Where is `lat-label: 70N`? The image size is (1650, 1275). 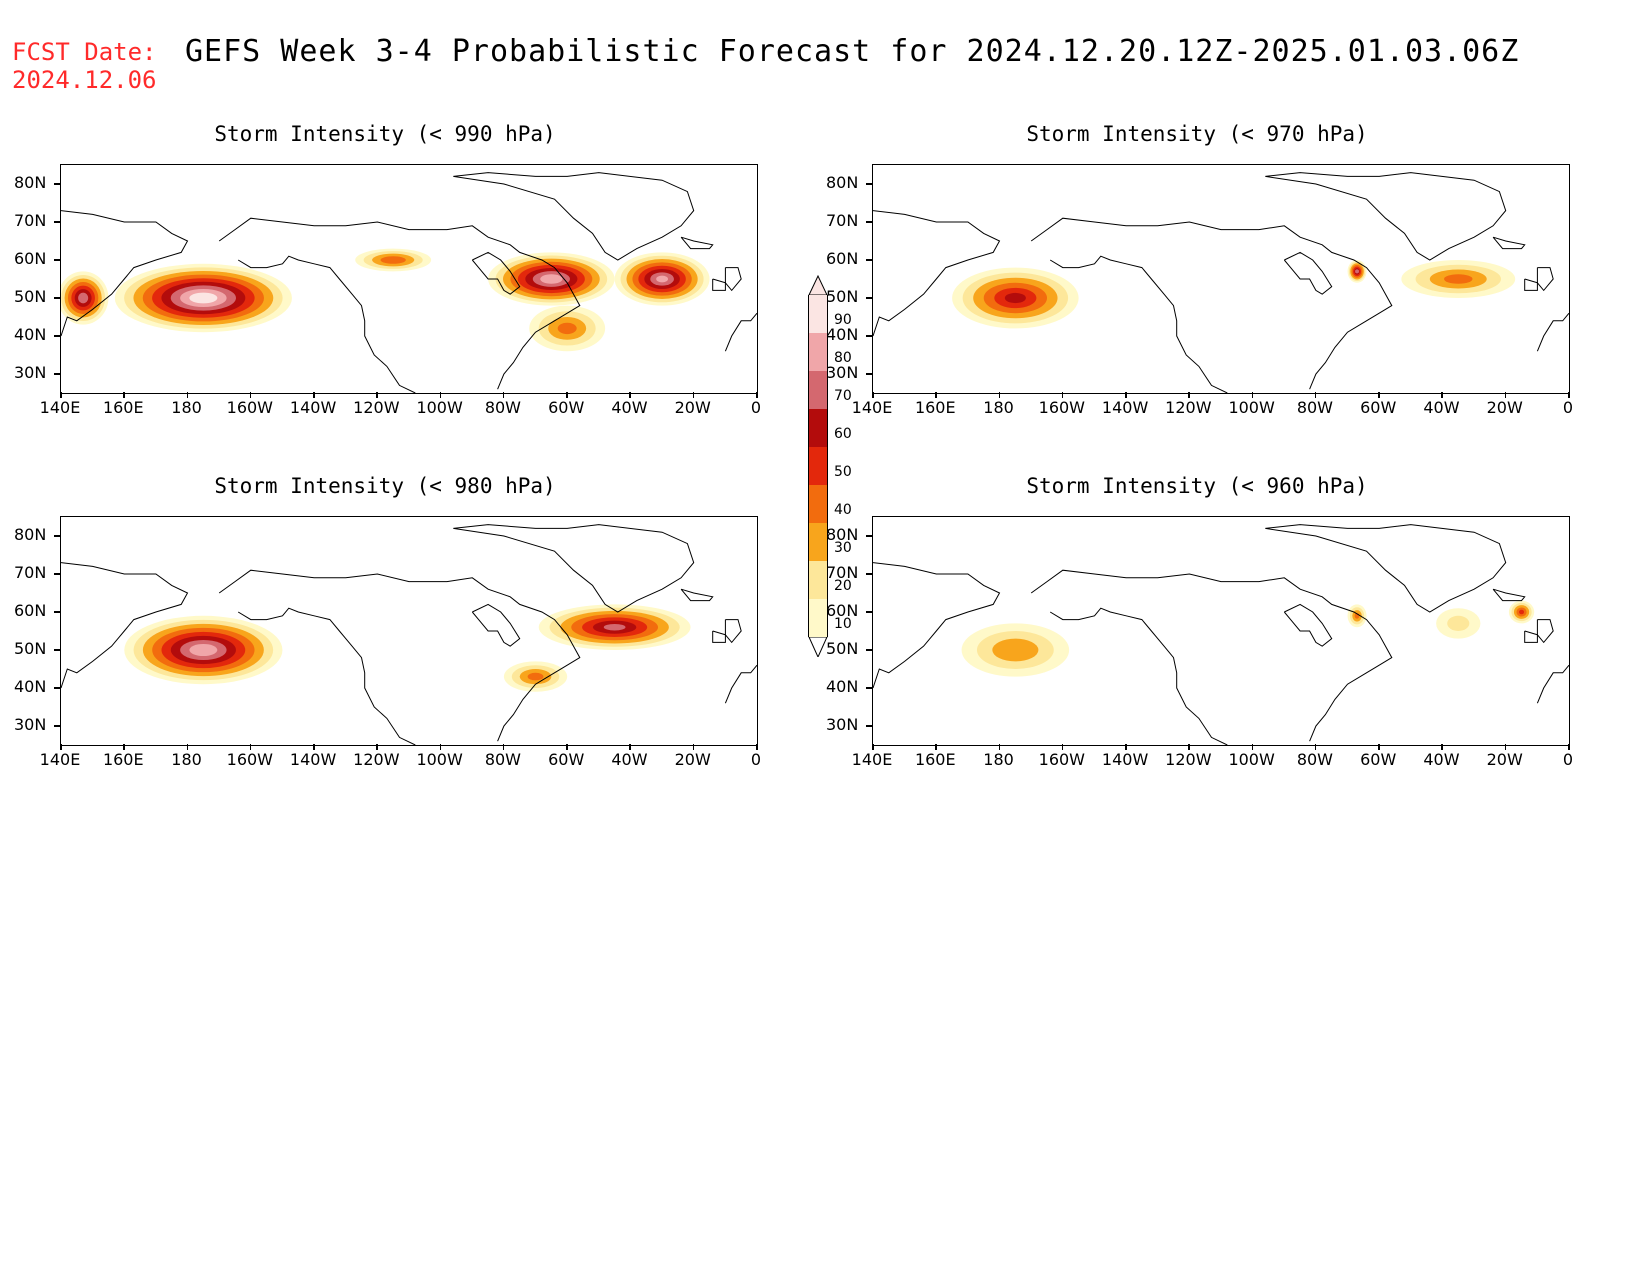 lat-label: 70N is located at coordinates (842, 572).